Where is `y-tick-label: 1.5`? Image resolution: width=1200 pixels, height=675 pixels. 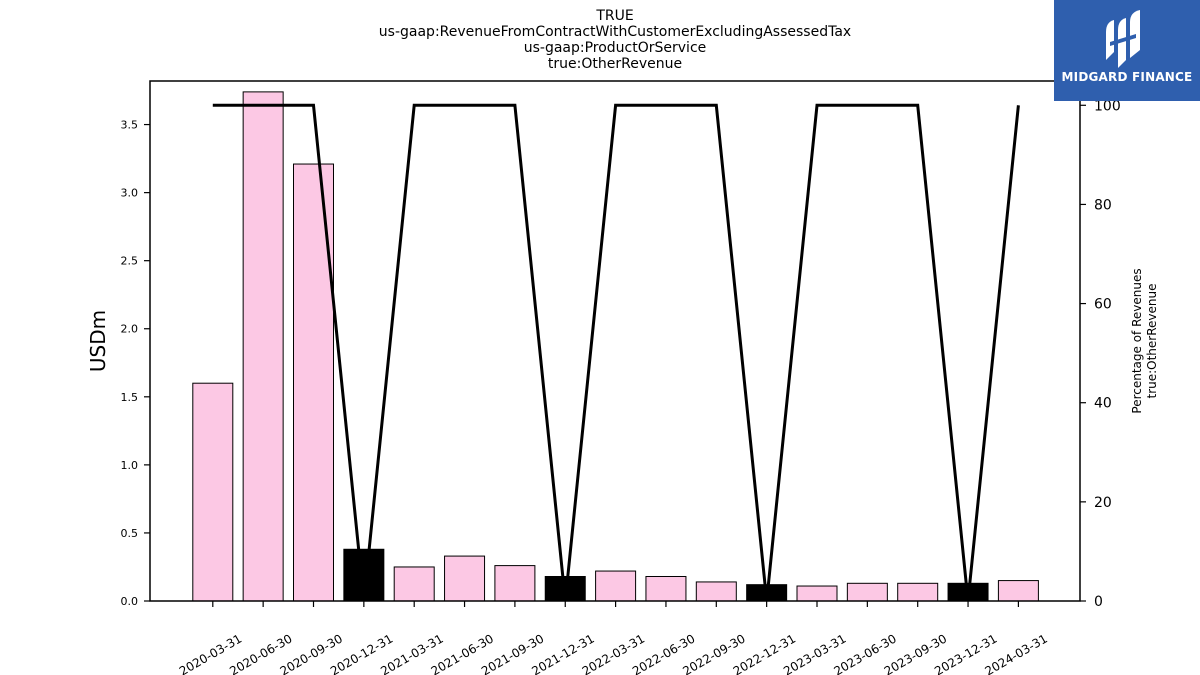 y-tick-label: 1.5 is located at coordinates (130, 397).